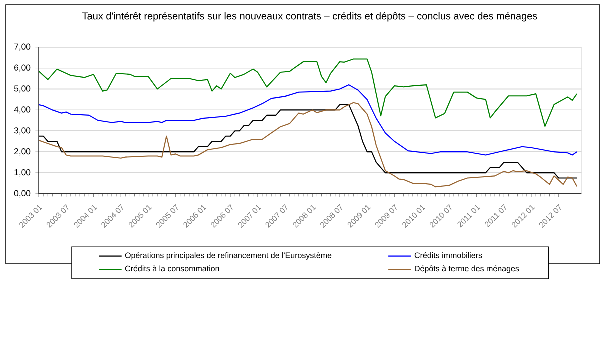 This screenshot has width=606, height=338. Describe the element at coordinates (22, 131) in the screenshot. I see `y-tick-label: 3,00` at that location.